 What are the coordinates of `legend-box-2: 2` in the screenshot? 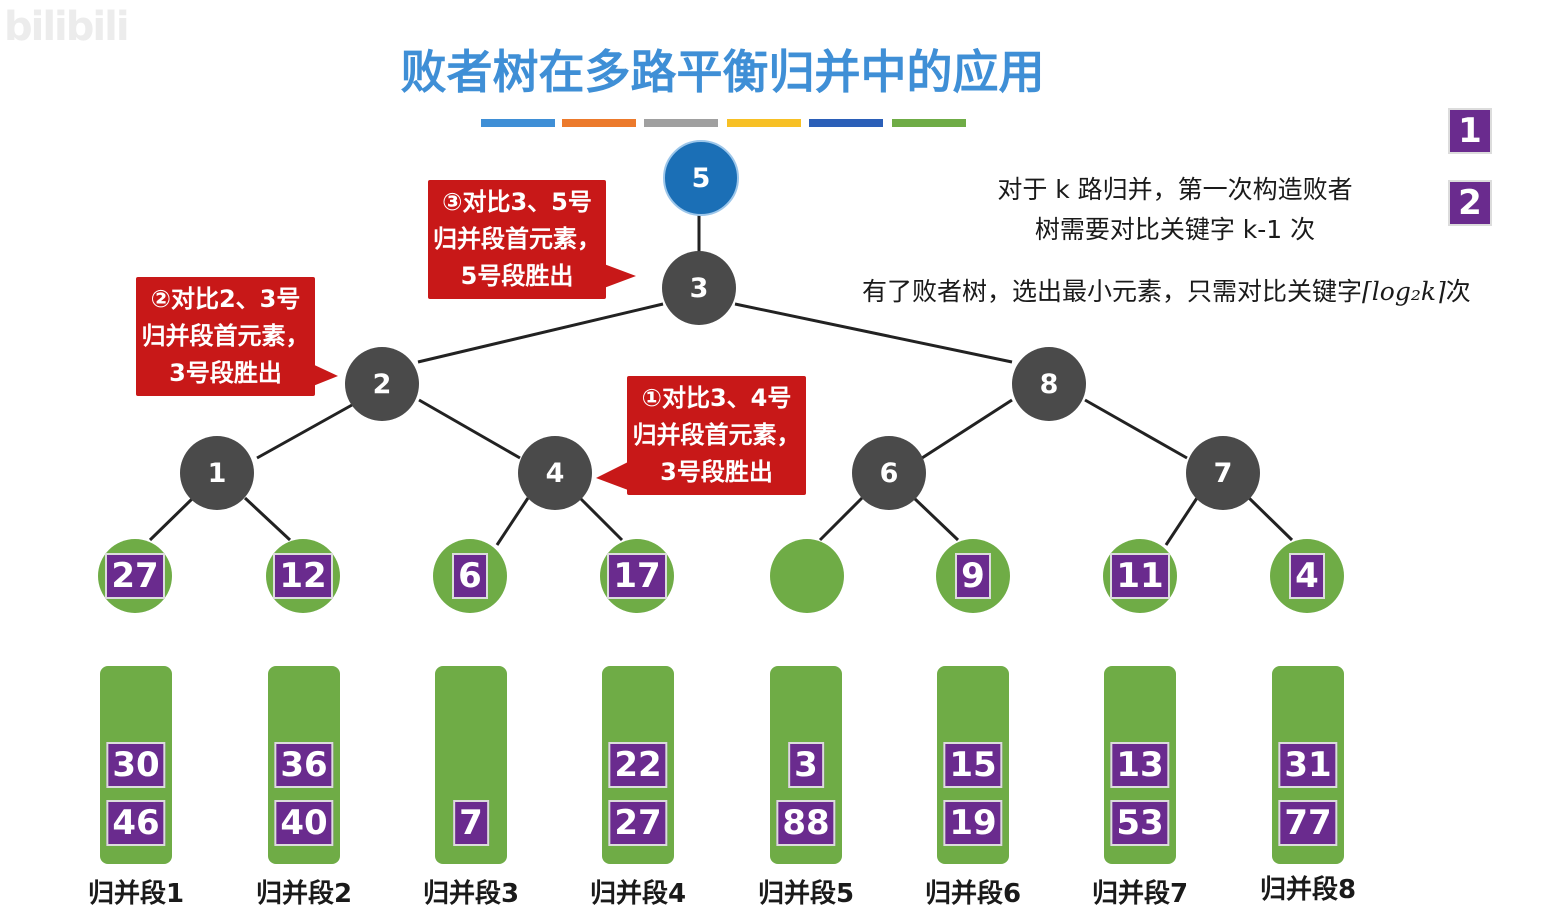 It's located at (1470, 203).